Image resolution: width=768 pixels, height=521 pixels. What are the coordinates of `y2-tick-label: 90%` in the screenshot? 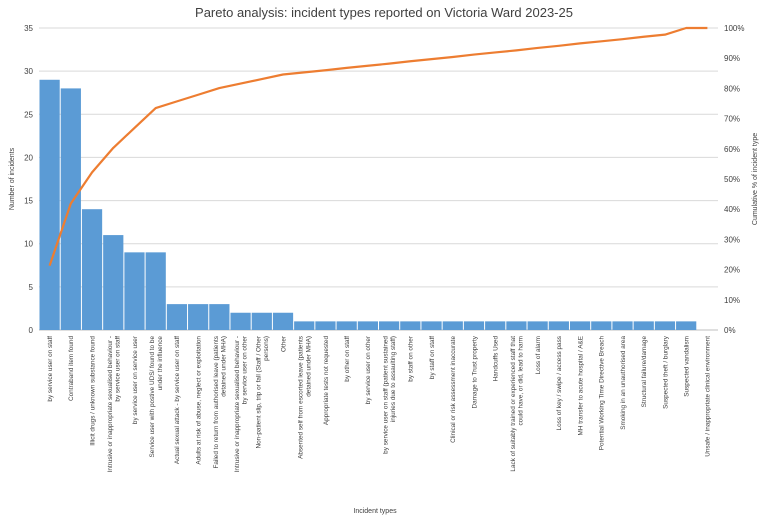 It's located at (732, 58).